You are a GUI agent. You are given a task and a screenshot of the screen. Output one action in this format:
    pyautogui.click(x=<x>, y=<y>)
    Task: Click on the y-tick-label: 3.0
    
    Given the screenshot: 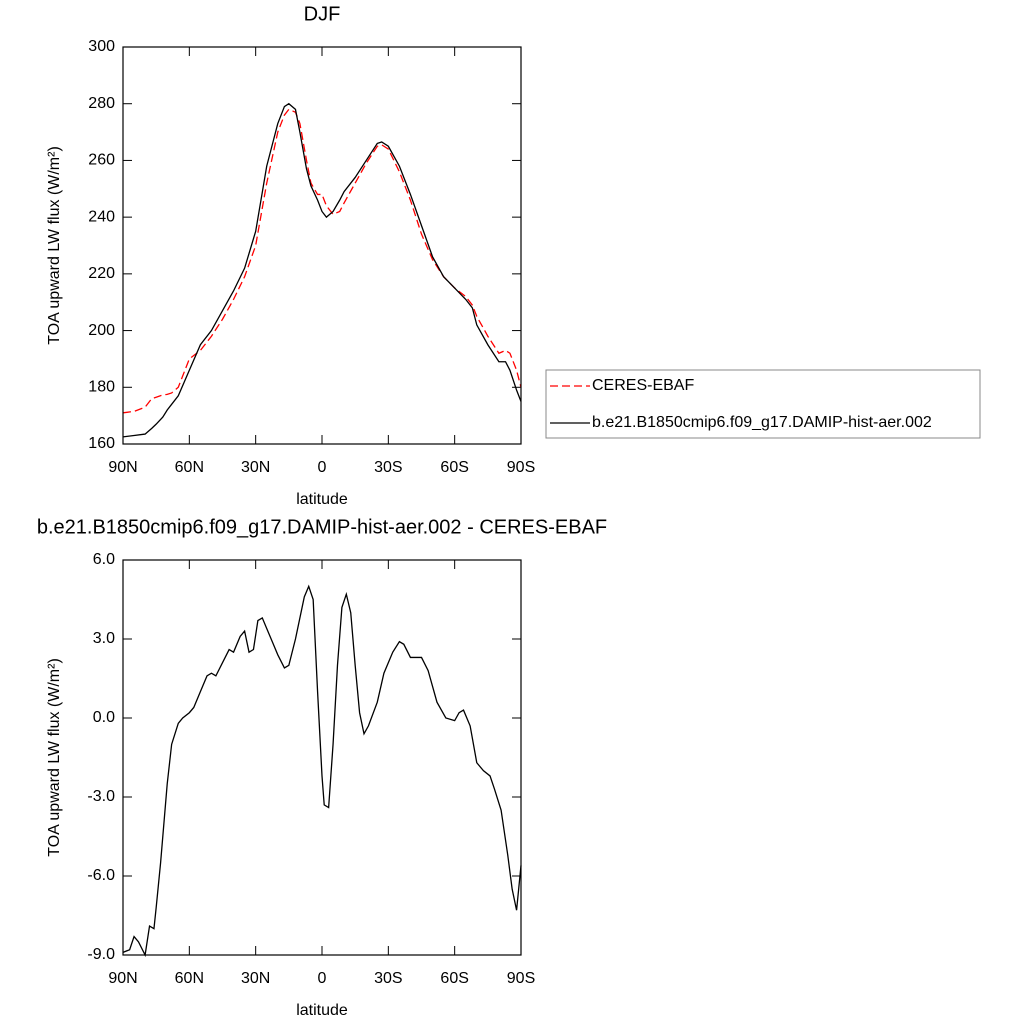 What is the action you would take?
    pyautogui.click(x=104, y=638)
    